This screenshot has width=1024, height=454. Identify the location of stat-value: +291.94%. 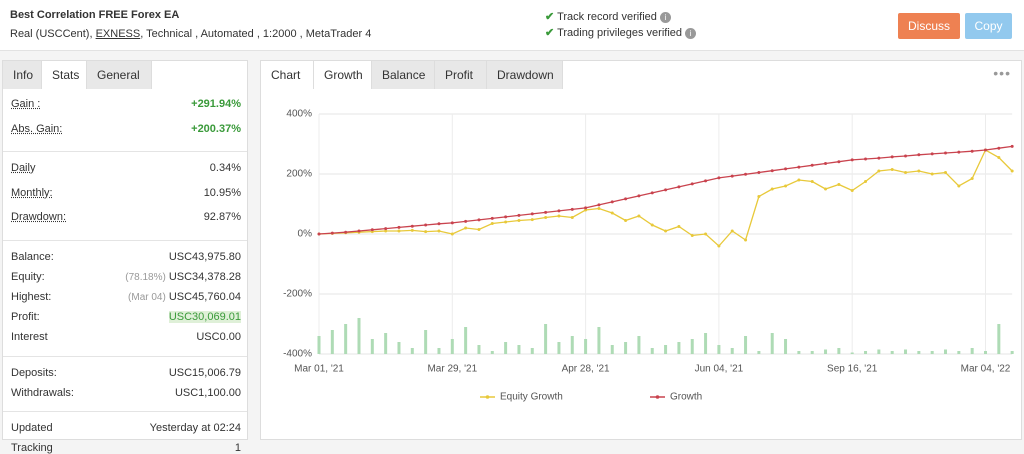
(216, 104).